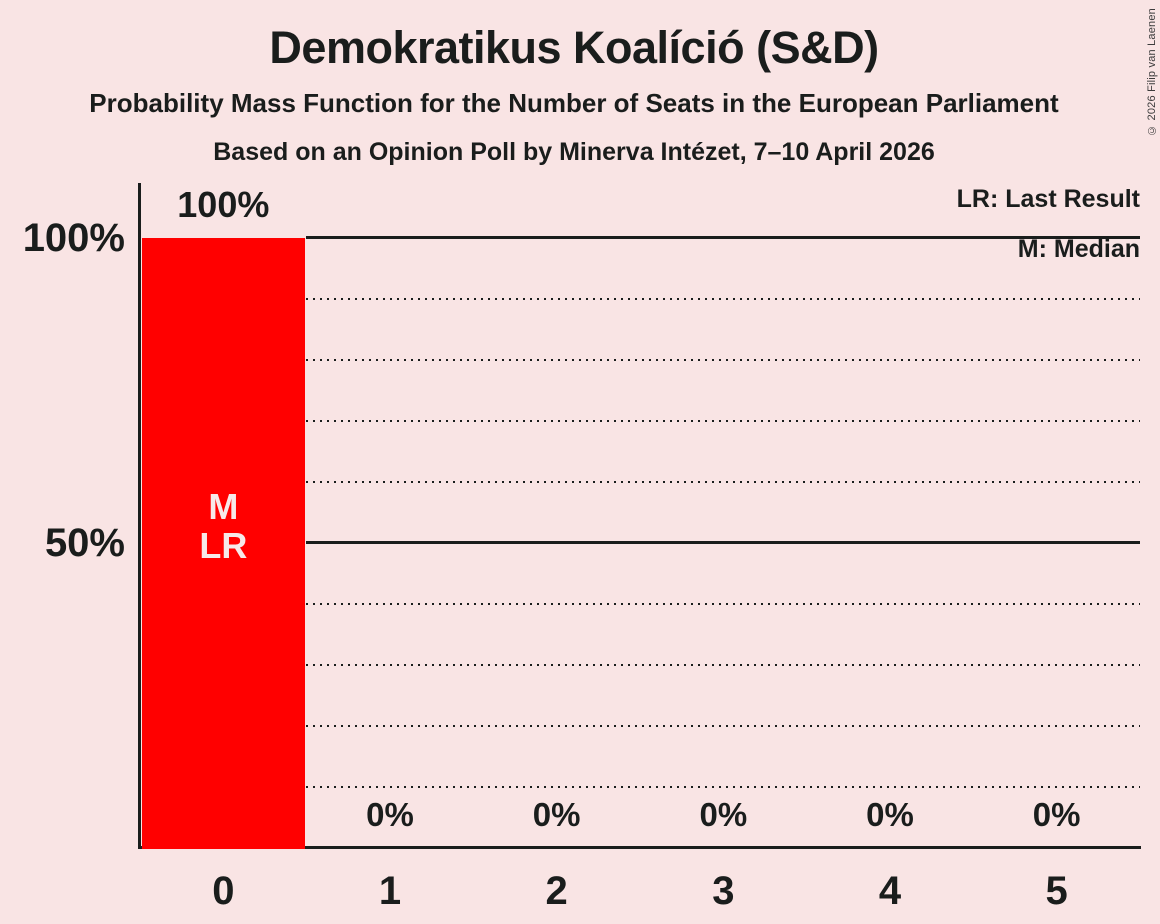 The height and width of the screenshot is (924, 1160). What do you see at coordinates (890, 814) in the screenshot?
I see `bar-value-label-4: 0%` at bounding box center [890, 814].